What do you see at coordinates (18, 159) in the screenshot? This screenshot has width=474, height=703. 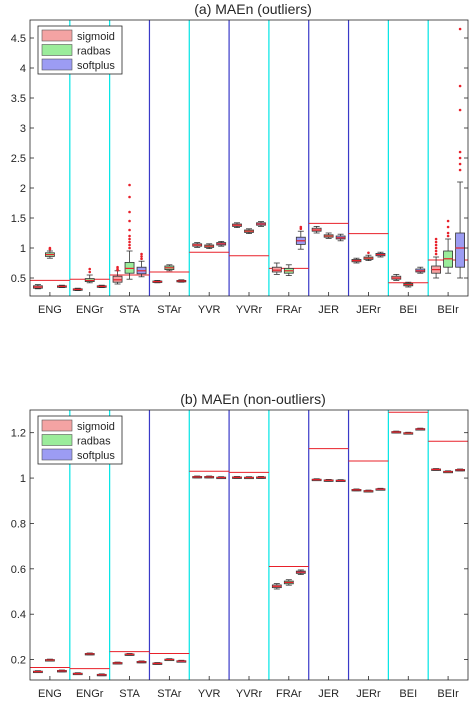 I see `y-tick-label: 2.5` at bounding box center [18, 159].